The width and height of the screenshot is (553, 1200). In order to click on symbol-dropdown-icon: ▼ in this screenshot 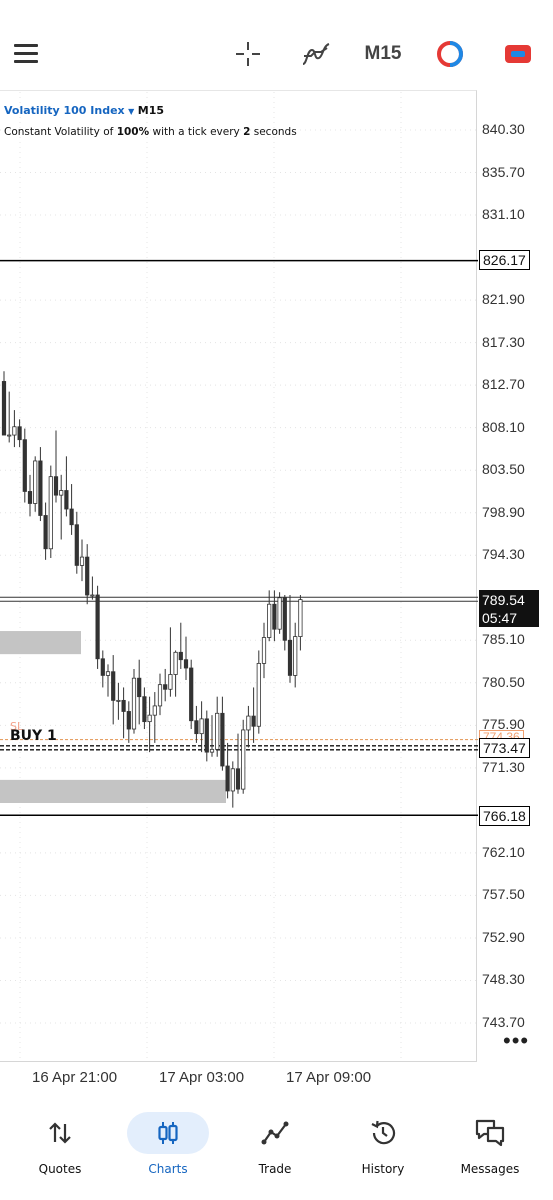, I will do `click(131, 111)`.